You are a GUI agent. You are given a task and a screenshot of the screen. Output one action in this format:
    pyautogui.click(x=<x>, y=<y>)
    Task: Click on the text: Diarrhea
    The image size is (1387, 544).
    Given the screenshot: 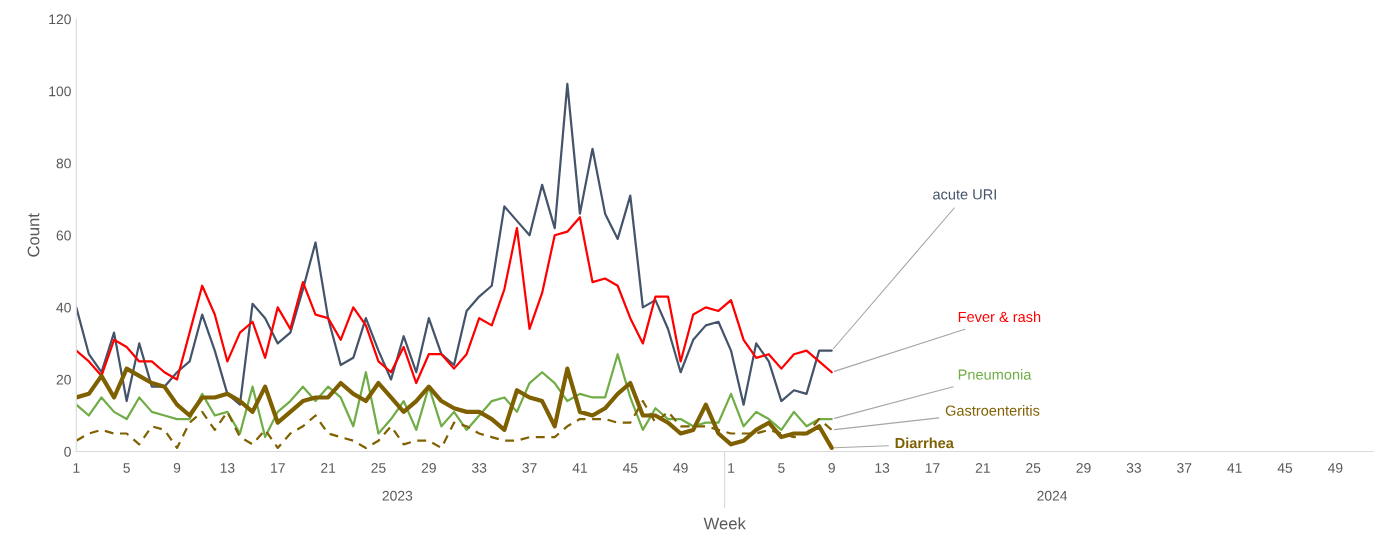 What is the action you would take?
    pyautogui.click(x=924, y=443)
    